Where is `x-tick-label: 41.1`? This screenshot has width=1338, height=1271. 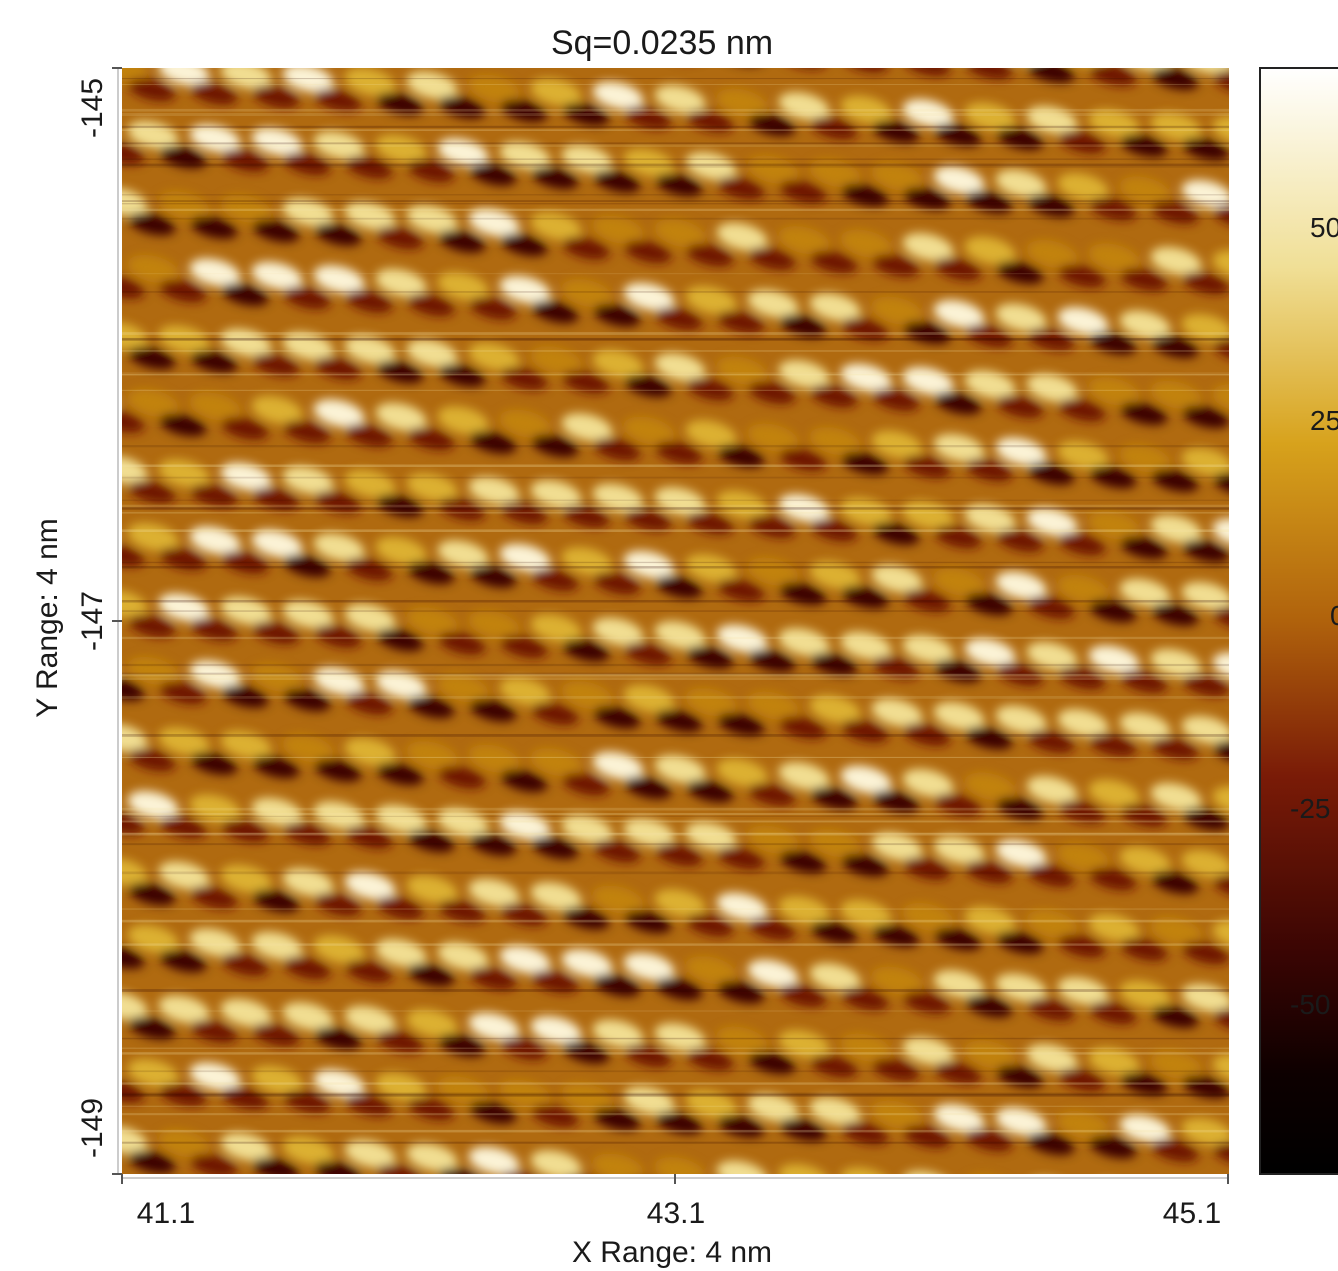
x-tick-label: 41.1 is located at coordinates (166, 1213).